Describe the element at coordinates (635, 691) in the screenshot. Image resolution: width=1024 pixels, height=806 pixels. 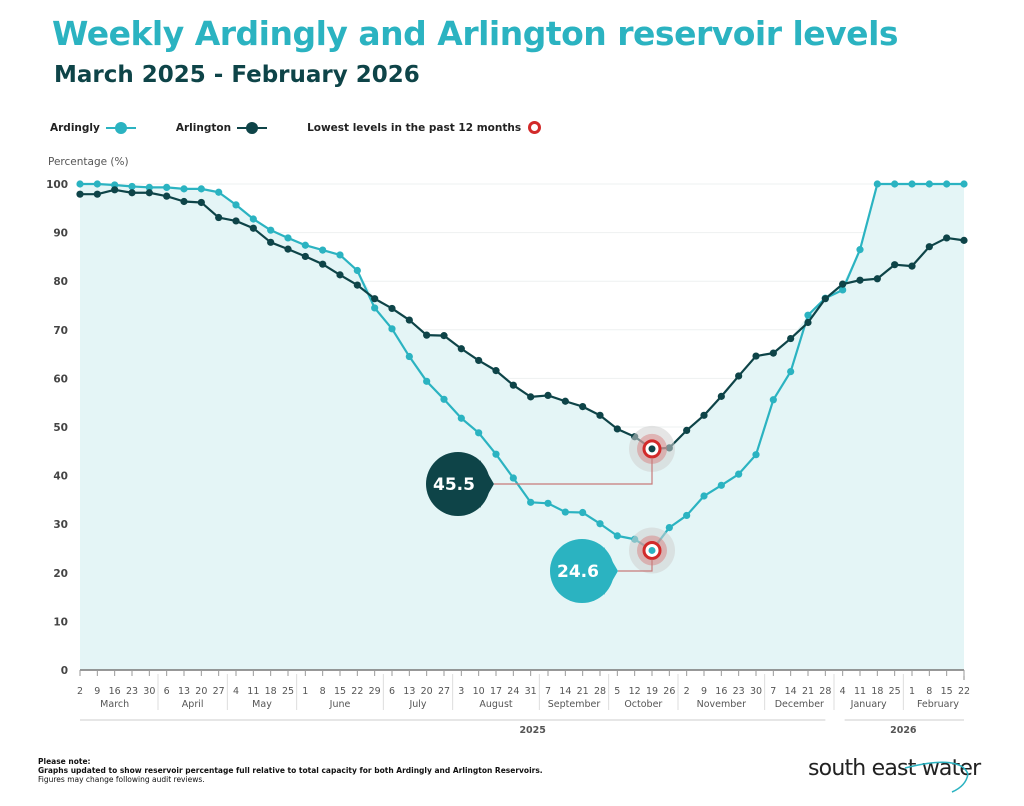
I see `x-tick-label: 12` at that location.